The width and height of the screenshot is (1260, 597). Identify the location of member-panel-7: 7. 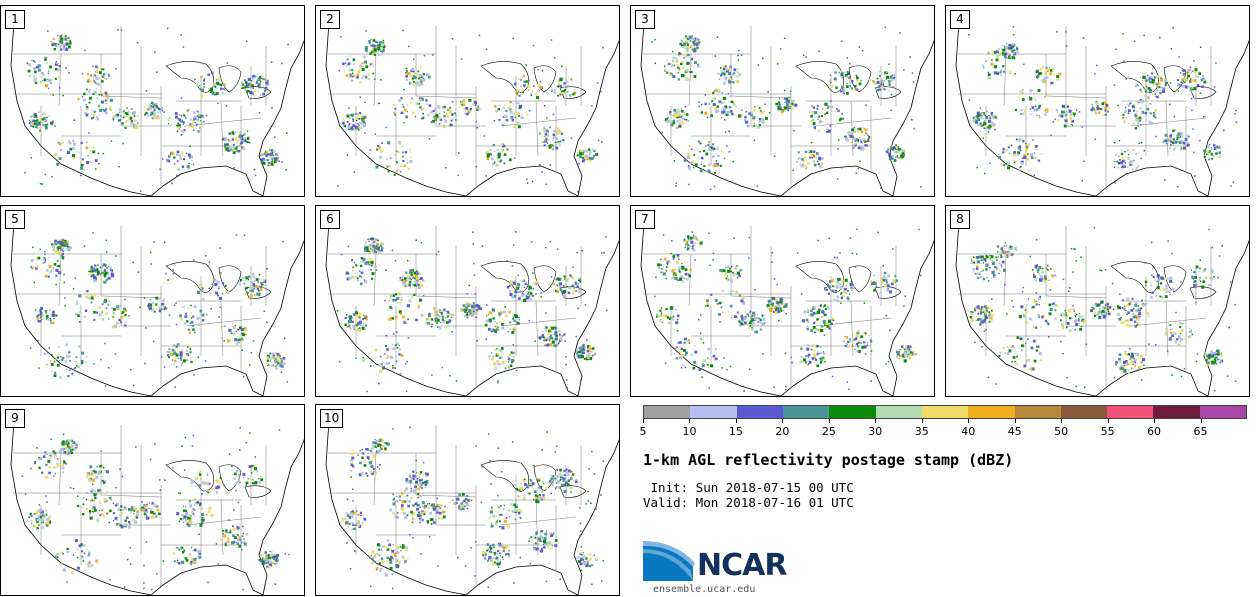
(782, 301).